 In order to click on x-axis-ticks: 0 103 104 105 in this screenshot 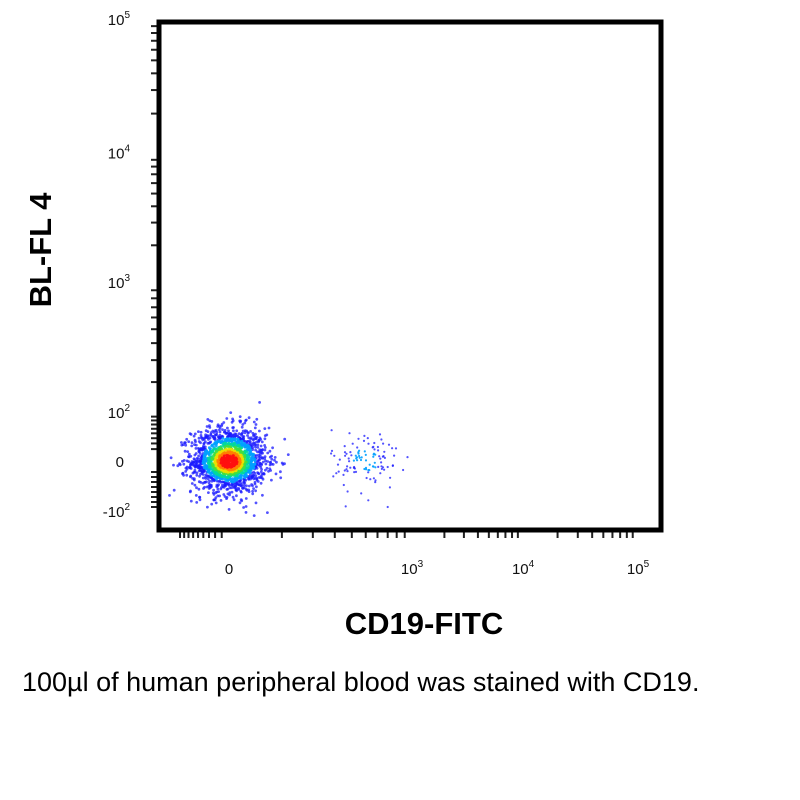, I will do `click(437, 568)`.